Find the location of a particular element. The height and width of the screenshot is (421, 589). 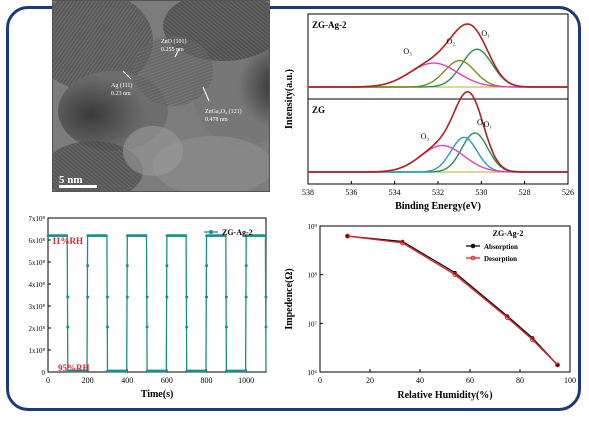

xps-x-tick-label: 530 is located at coordinates (481, 192).